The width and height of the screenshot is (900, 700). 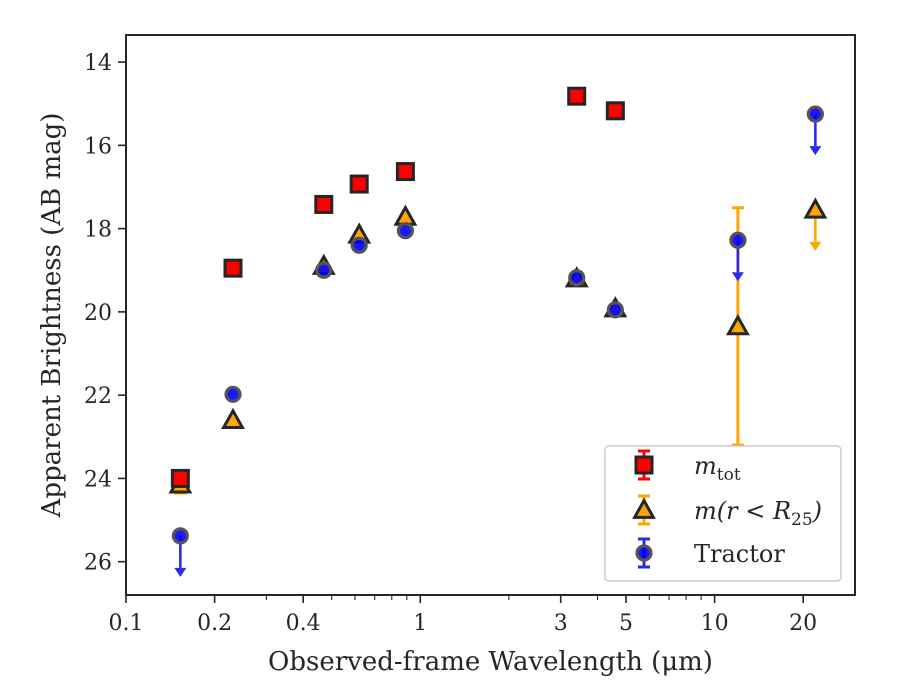 I want to click on x-tick-label: 20, so click(x=803, y=623).